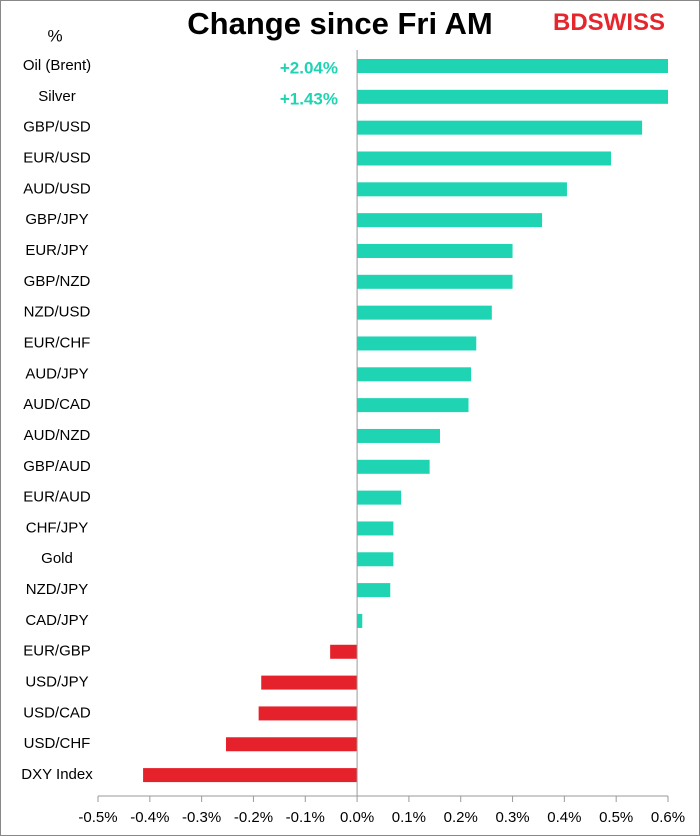 The image size is (700, 836). What do you see at coordinates (309, 98) in the screenshot?
I see `value-label: +1.43%` at bounding box center [309, 98].